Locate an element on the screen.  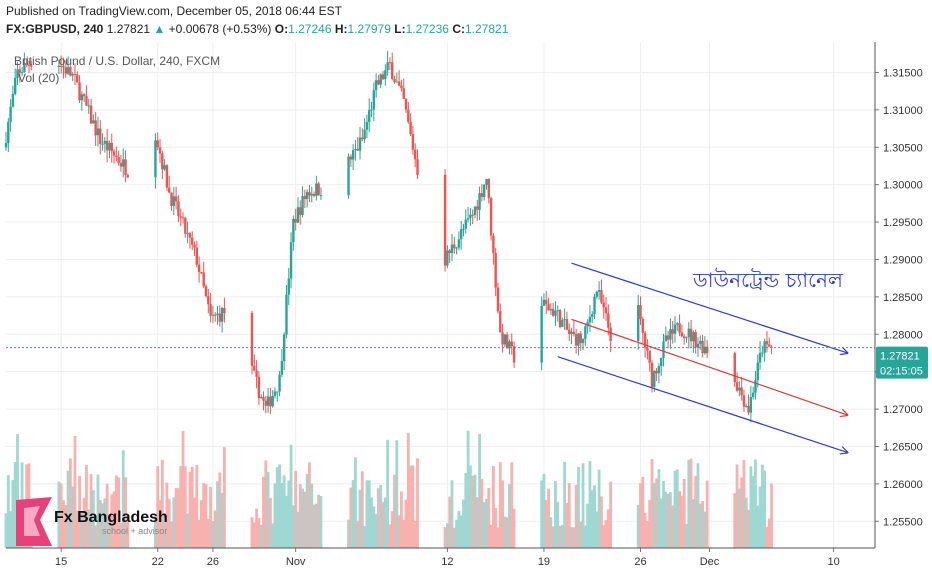
channel-middle-line is located at coordinates (709, 366).